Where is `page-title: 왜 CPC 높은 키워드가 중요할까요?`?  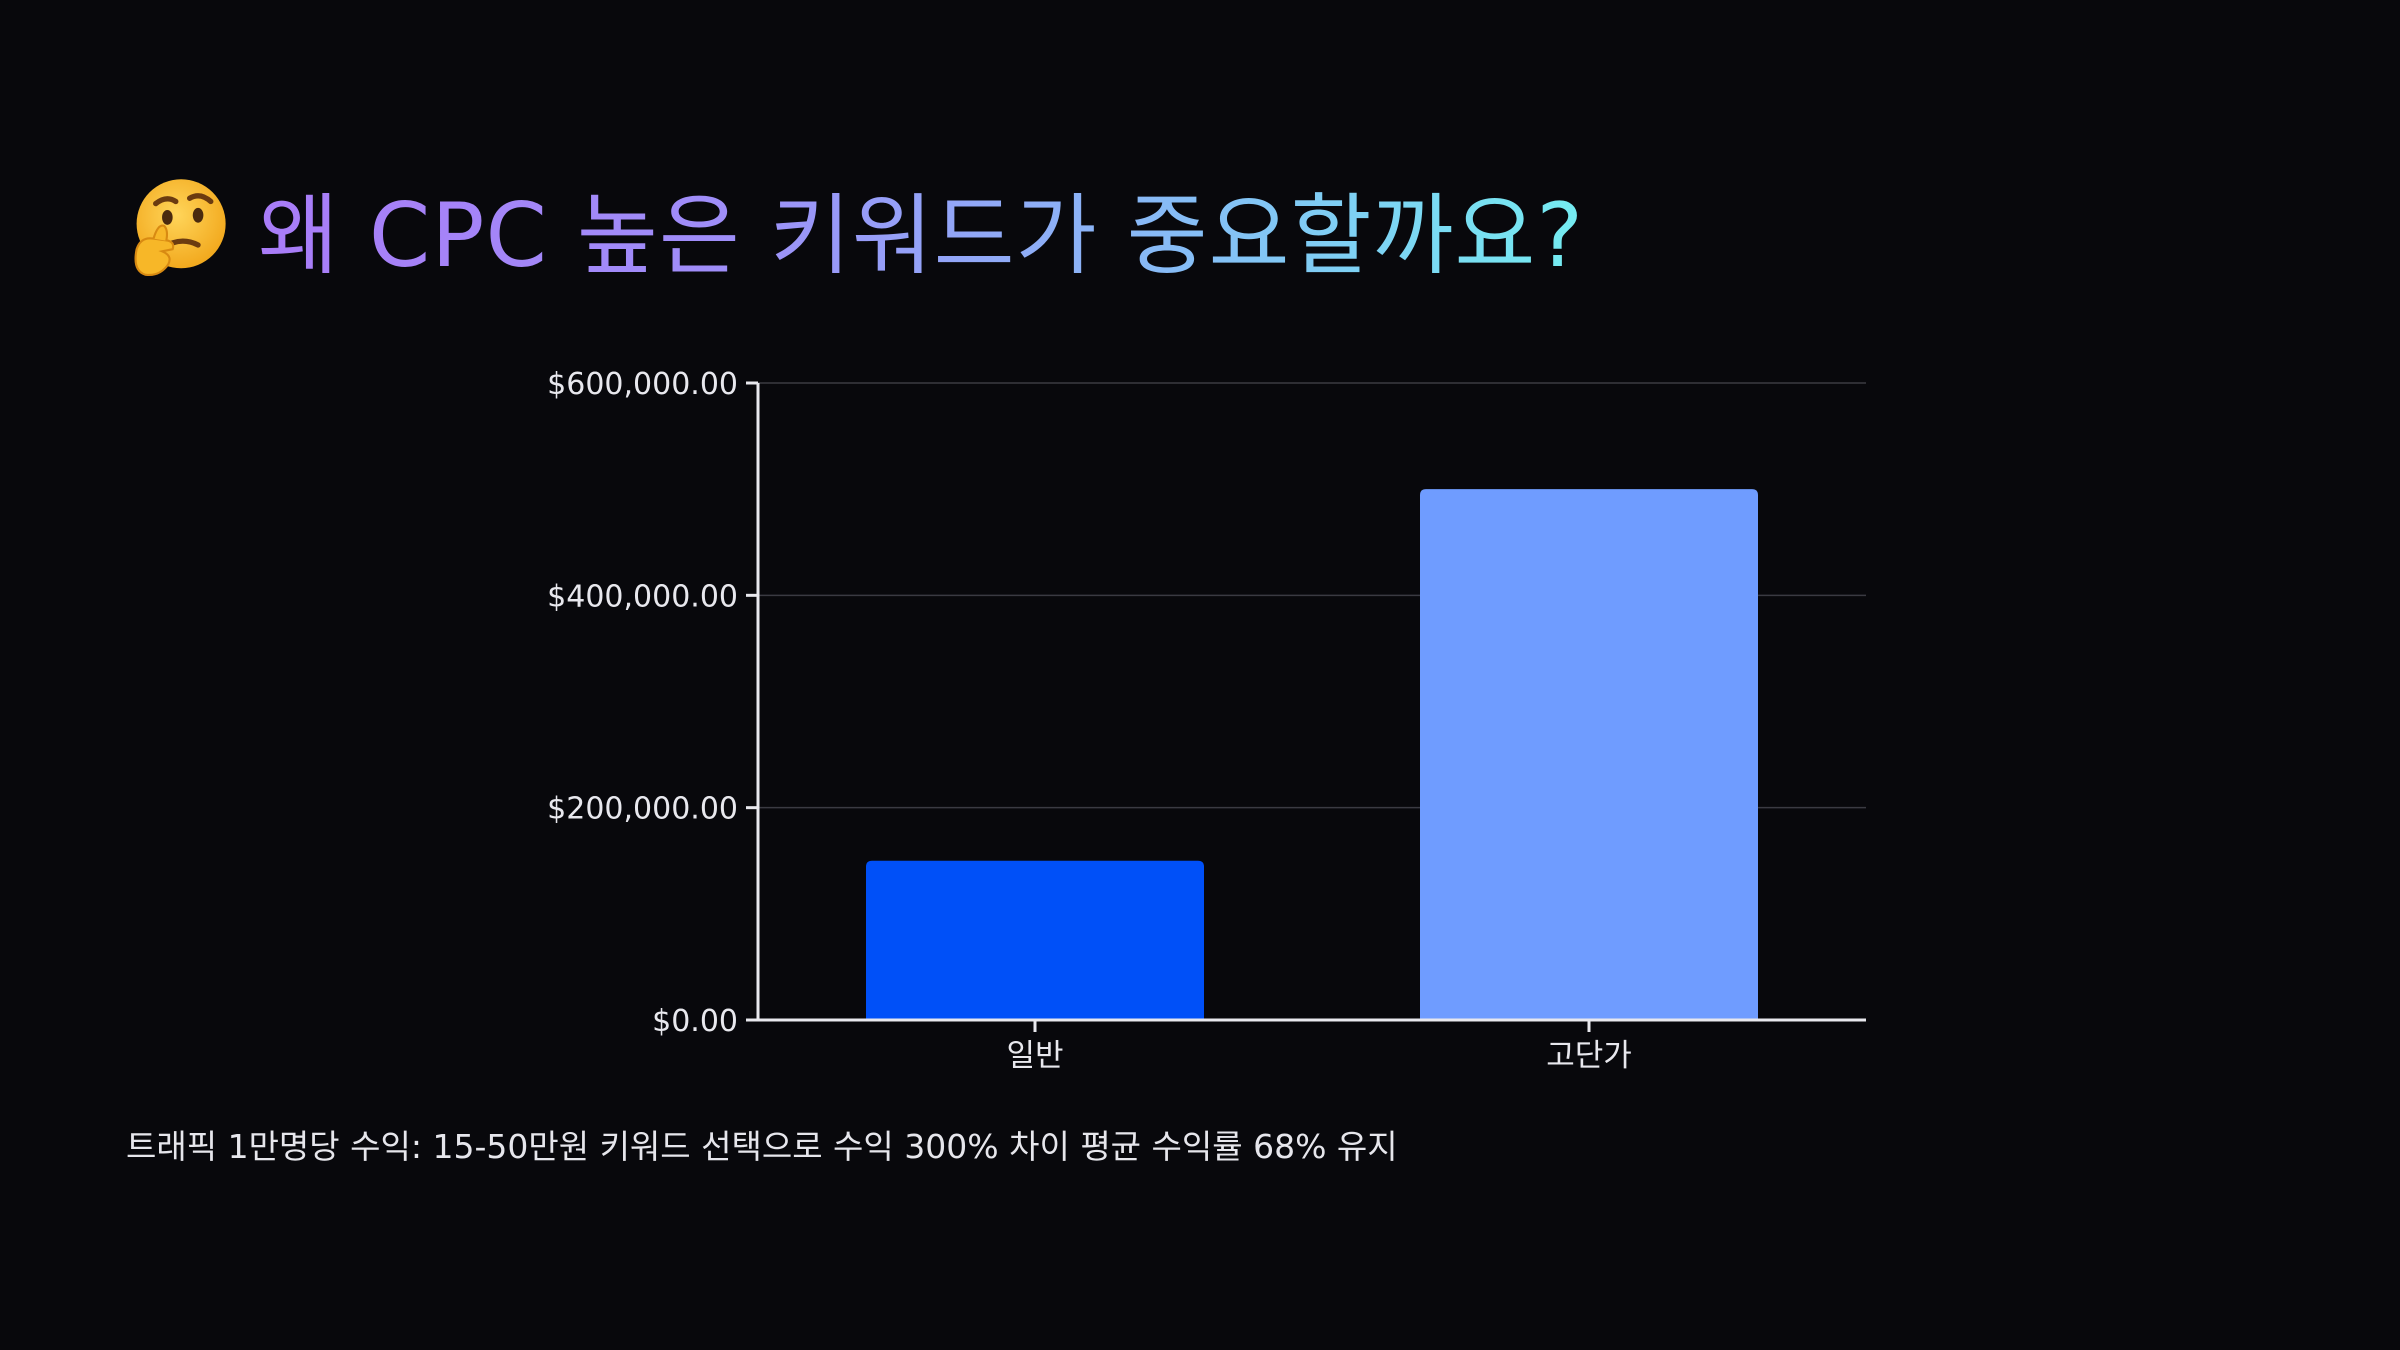 page-title: 왜 CPC 높은 키워드가 중요할까요? is located at coordinates (855, 228).